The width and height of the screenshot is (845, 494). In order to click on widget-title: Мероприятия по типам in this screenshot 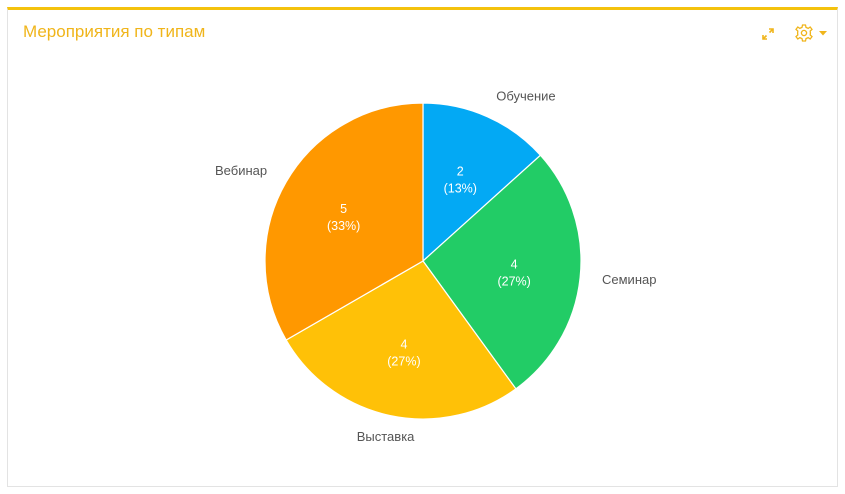, I will do `click(114, 31)`.